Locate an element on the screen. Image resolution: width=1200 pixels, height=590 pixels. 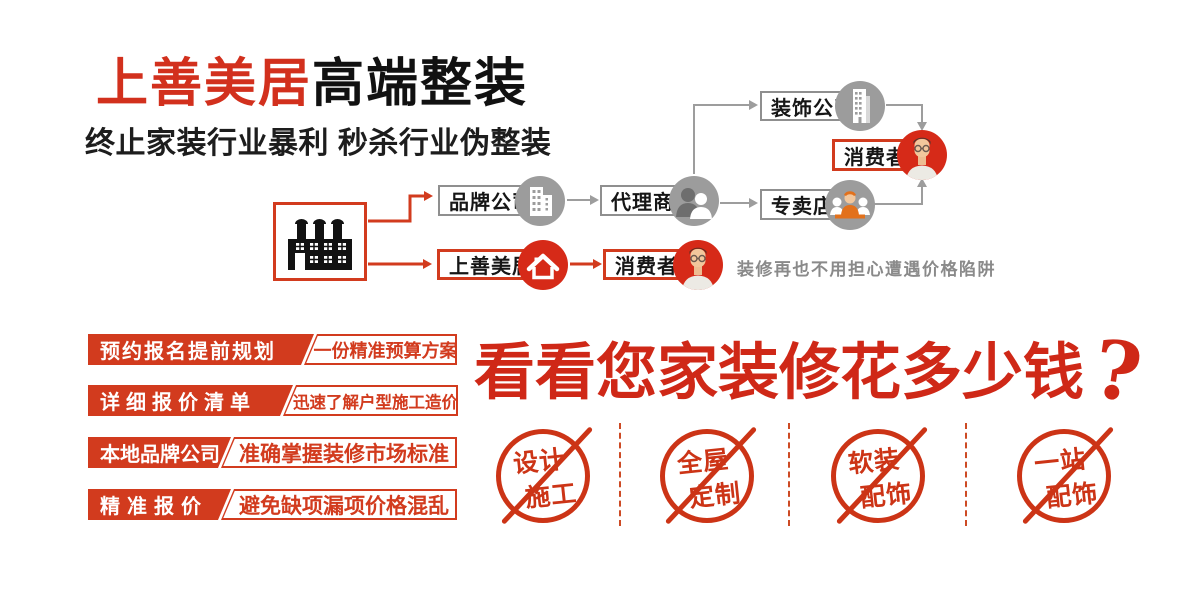
page-title: 上善美居高端整装 is located at coordinates (312, 84).